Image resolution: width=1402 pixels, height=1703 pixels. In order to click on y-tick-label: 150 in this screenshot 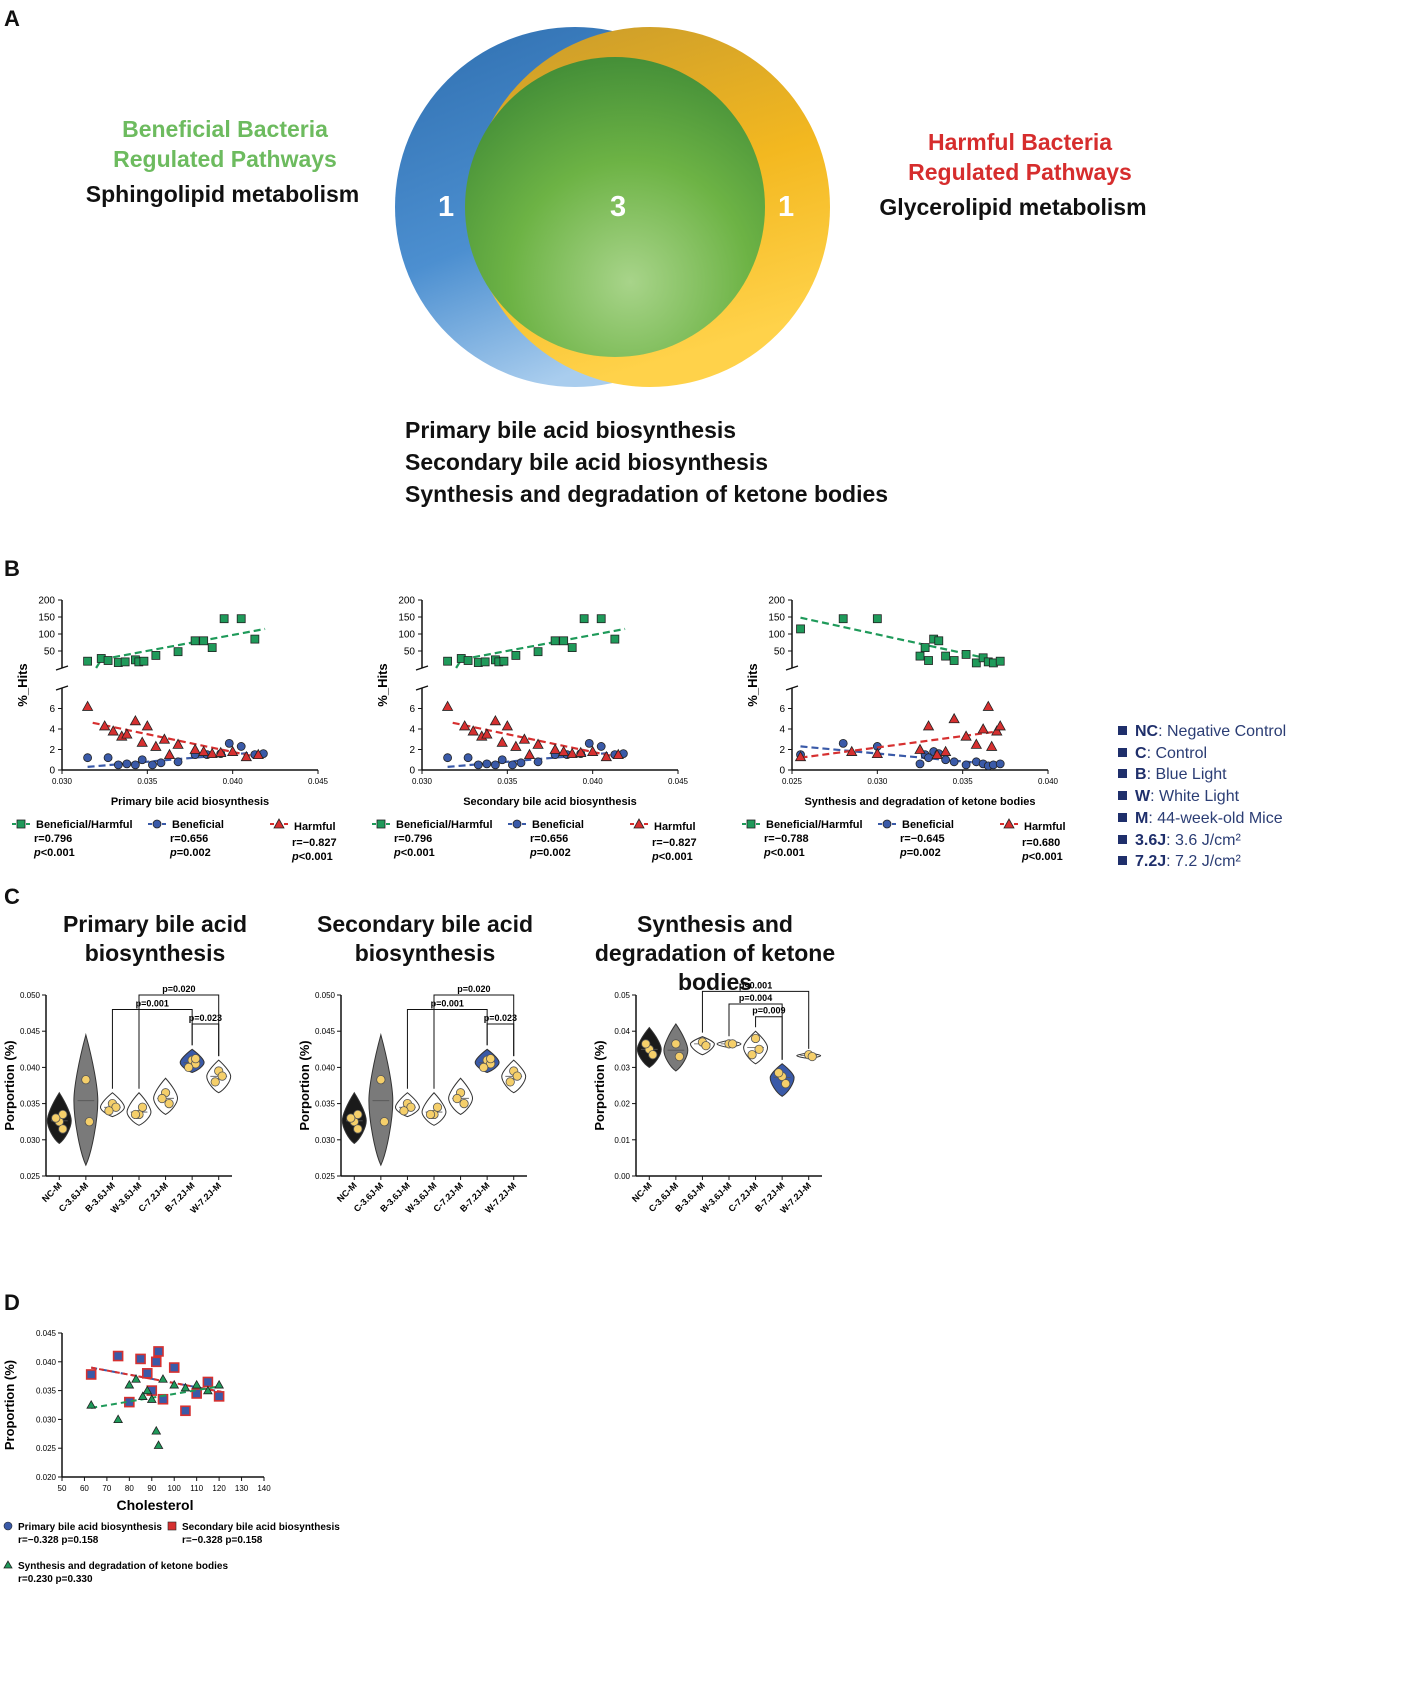, I will do `click(46, 618)`.